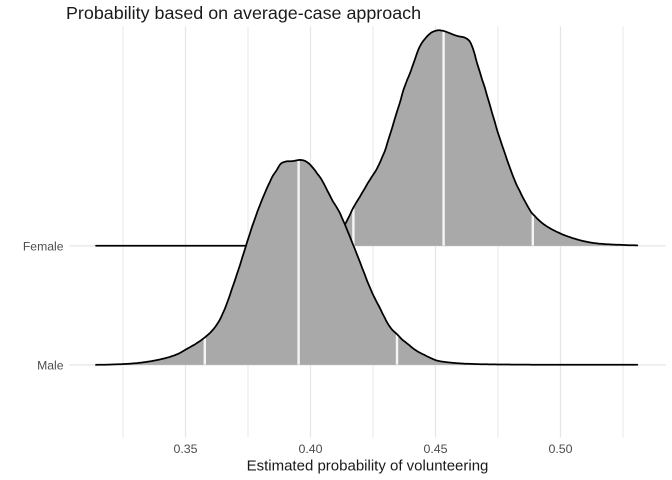 This screenshot has height=480, width=672. What do you see at coordinates (368, 466) in the screenshot?
I see `svg-text:Estimated probability of volun: Estimated probability of volunteering` at bounding box center [368, 466].